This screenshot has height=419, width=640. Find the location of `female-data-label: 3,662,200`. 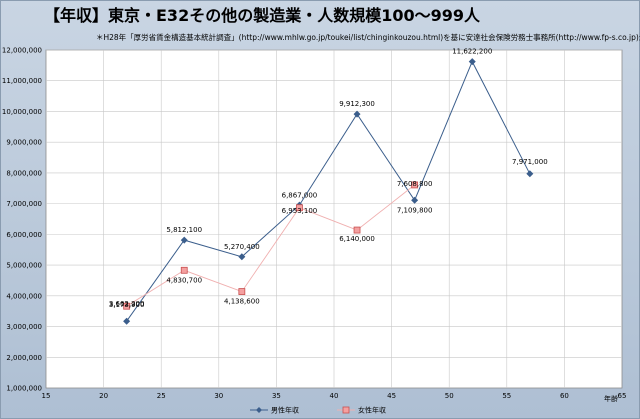

female-data-label: 3,662,200 is located at coordinates (127, 304).